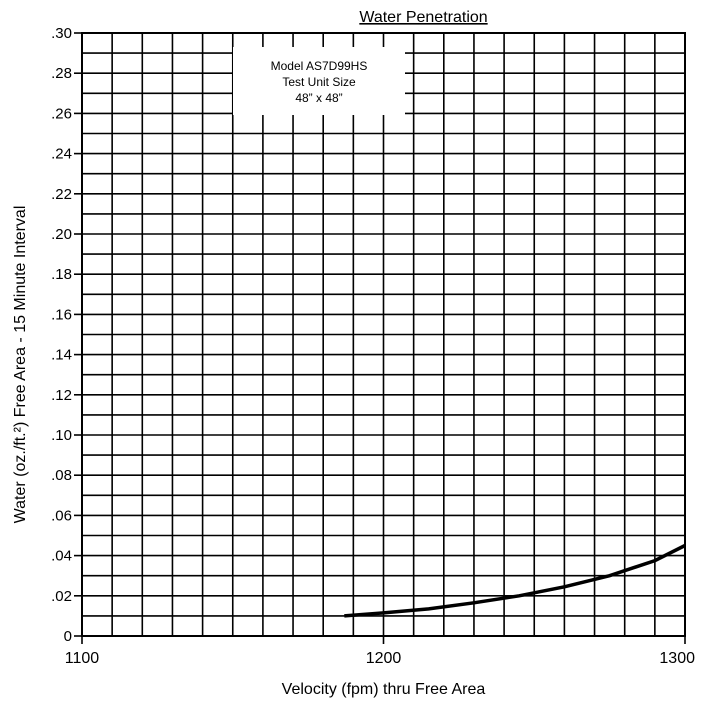  I want to click on series-line, so click(515, 580).